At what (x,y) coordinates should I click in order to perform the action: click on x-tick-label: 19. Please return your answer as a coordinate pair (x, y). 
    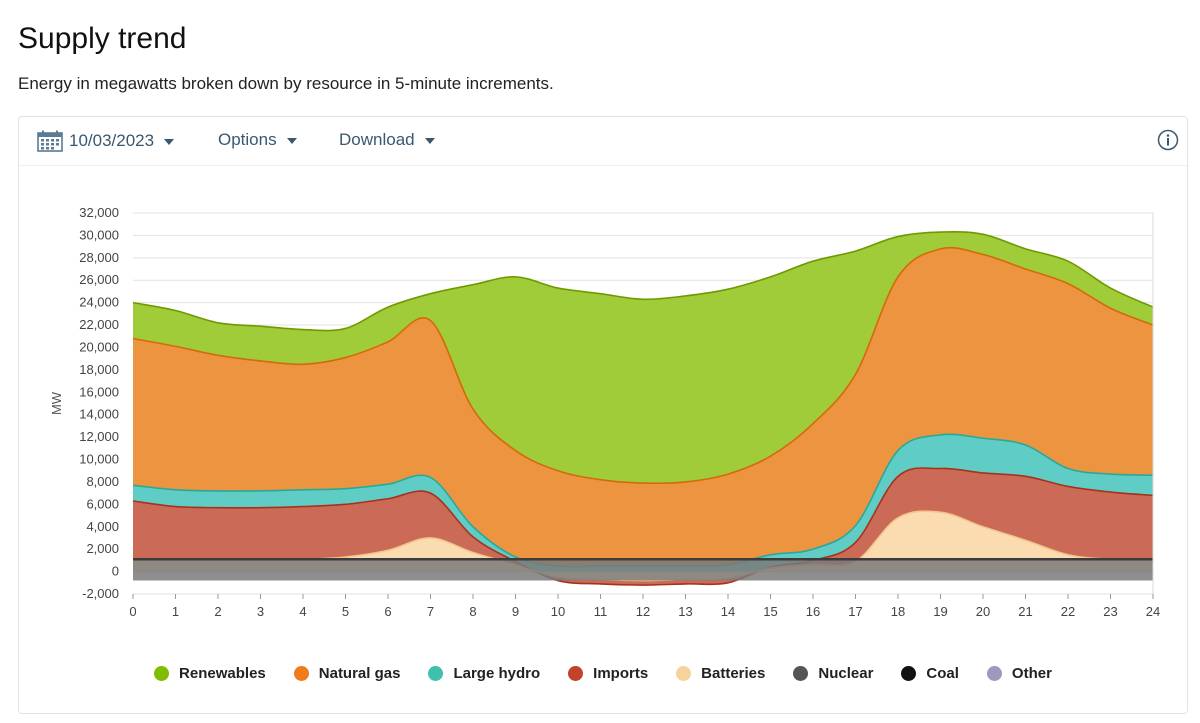
    Looking at the image, I should click on (940, 611).